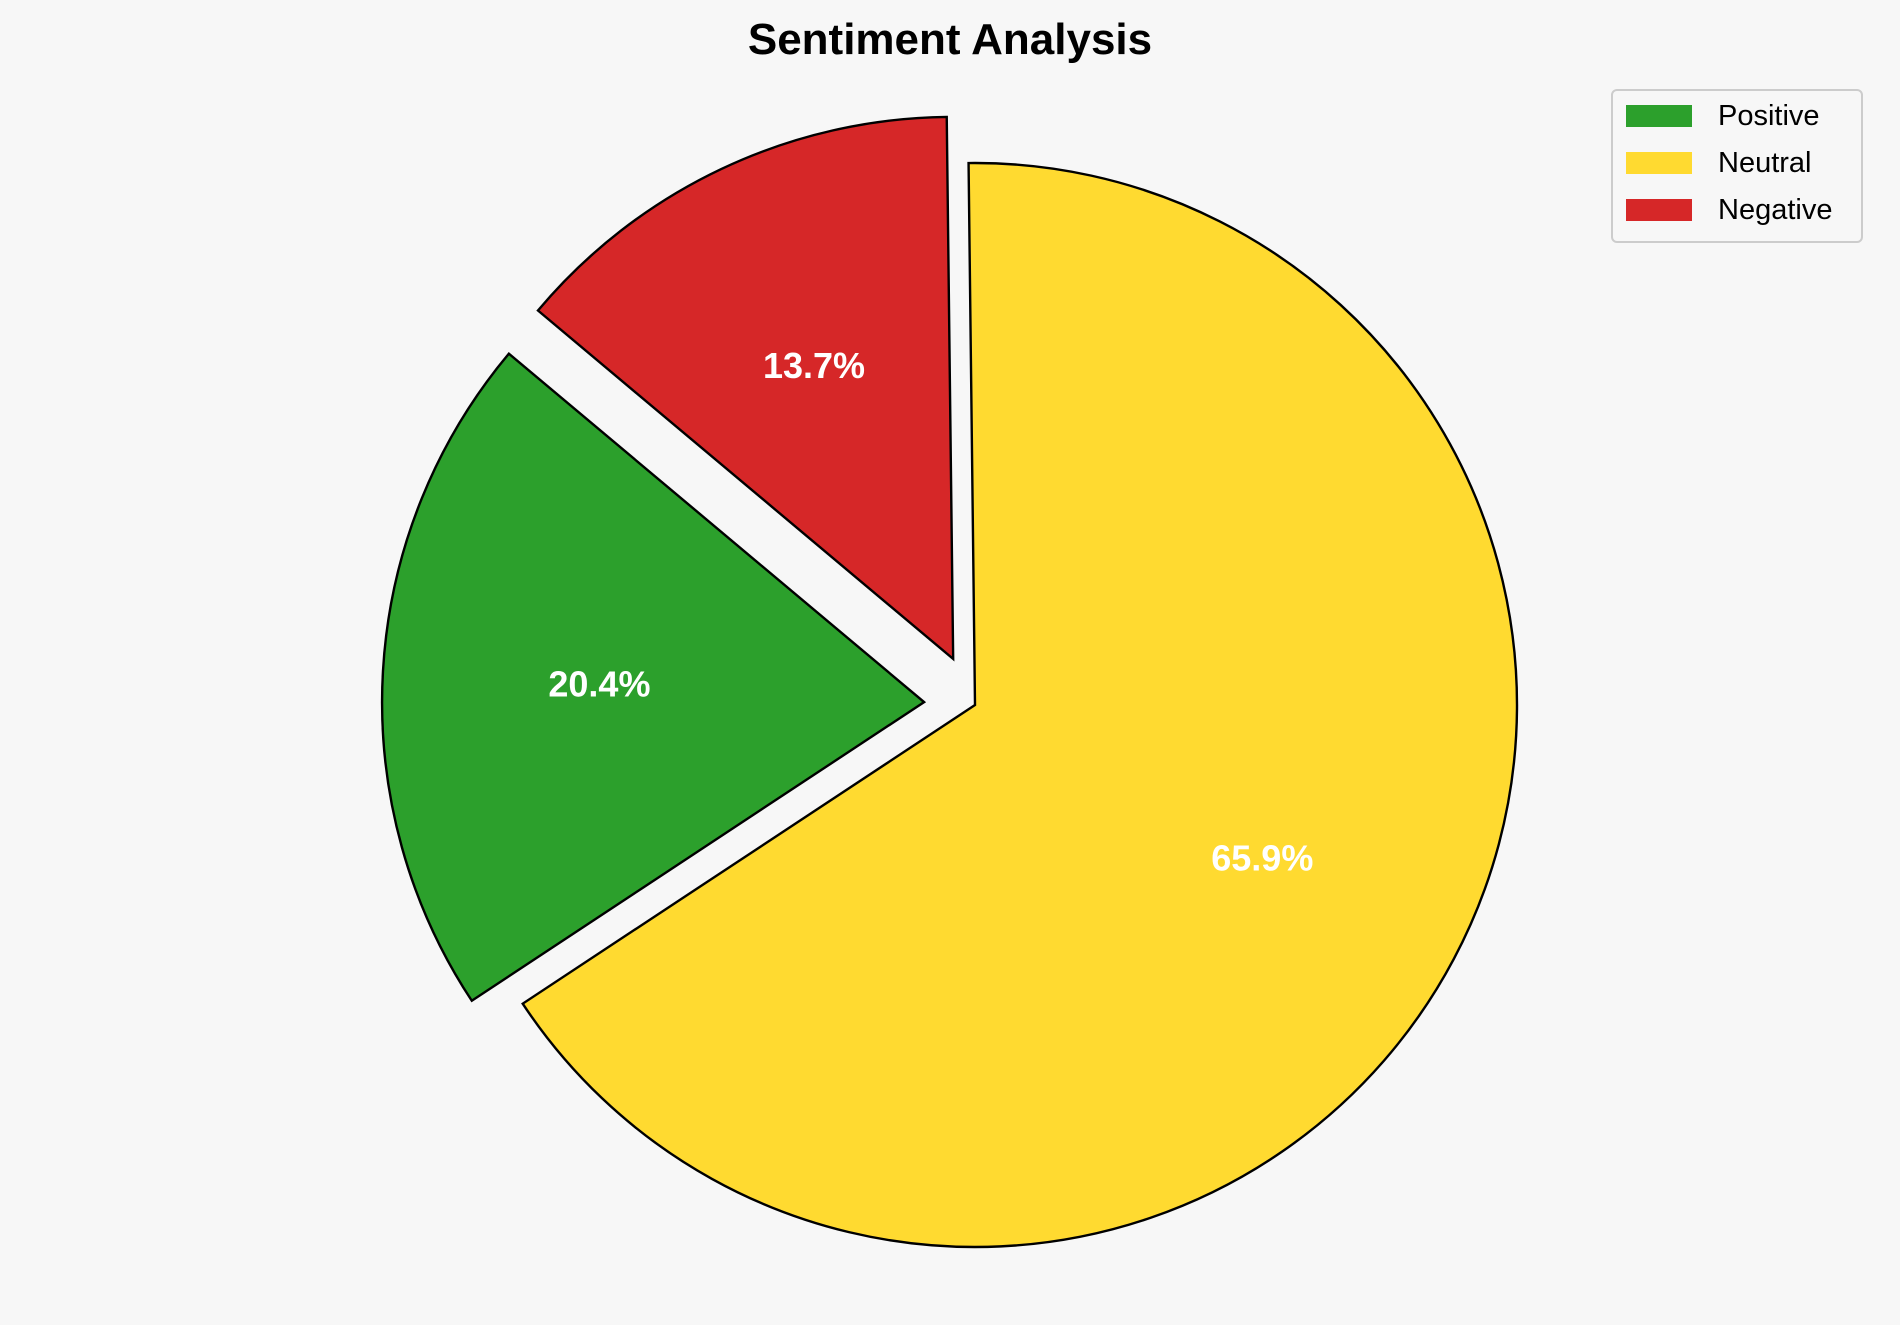  I want to click on legend-swatch-negative, so click(1659, 210).